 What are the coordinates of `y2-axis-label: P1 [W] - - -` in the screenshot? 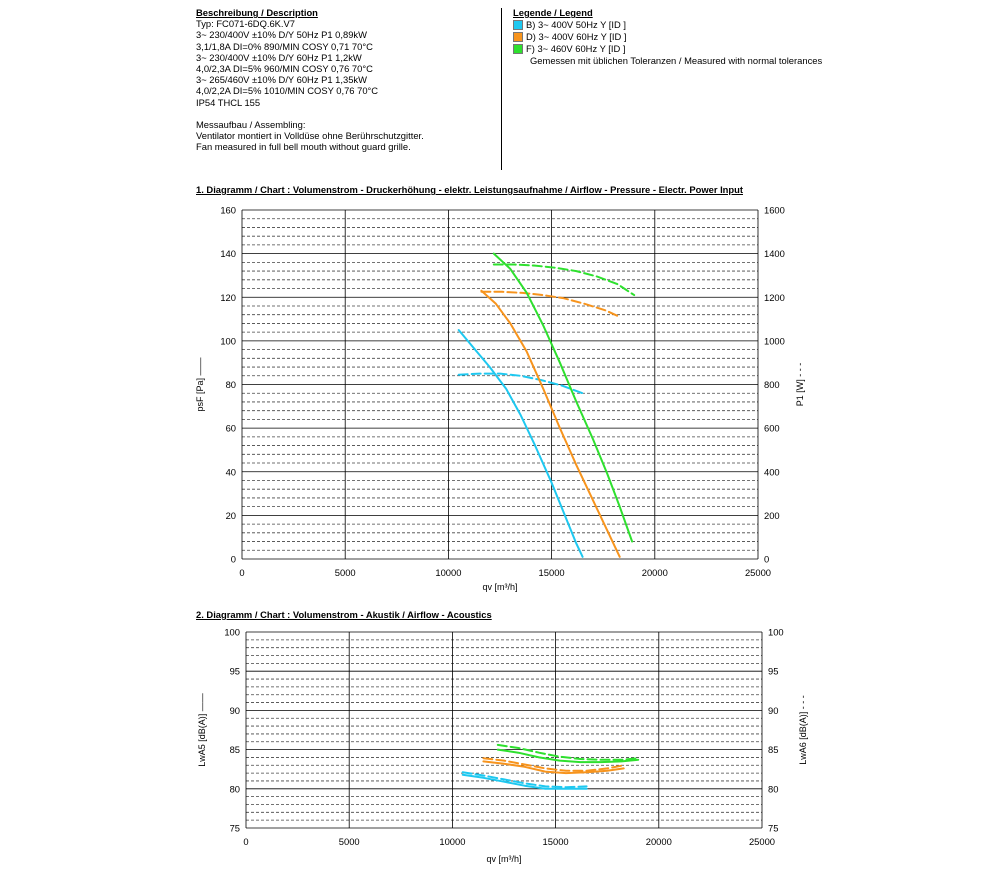 It's located at (800, 385).